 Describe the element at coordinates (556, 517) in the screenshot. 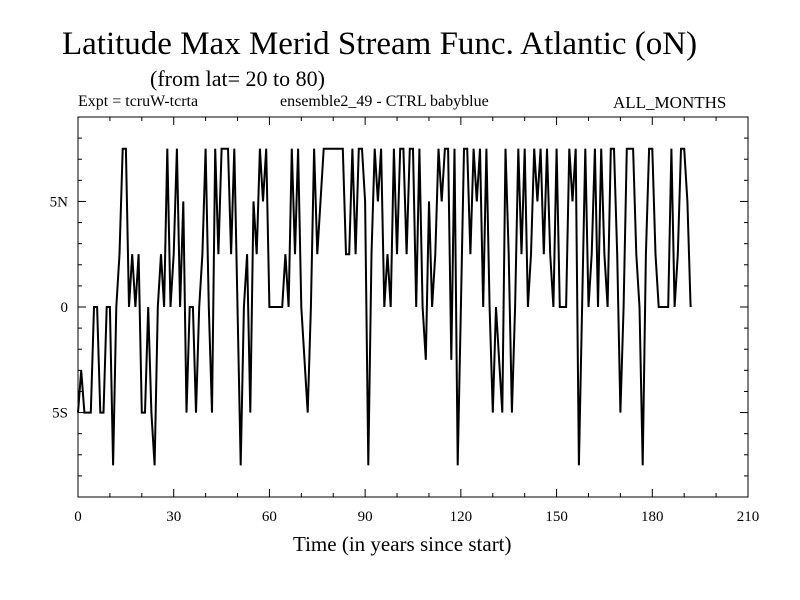

I see `x-tick-label: 150` at that location.